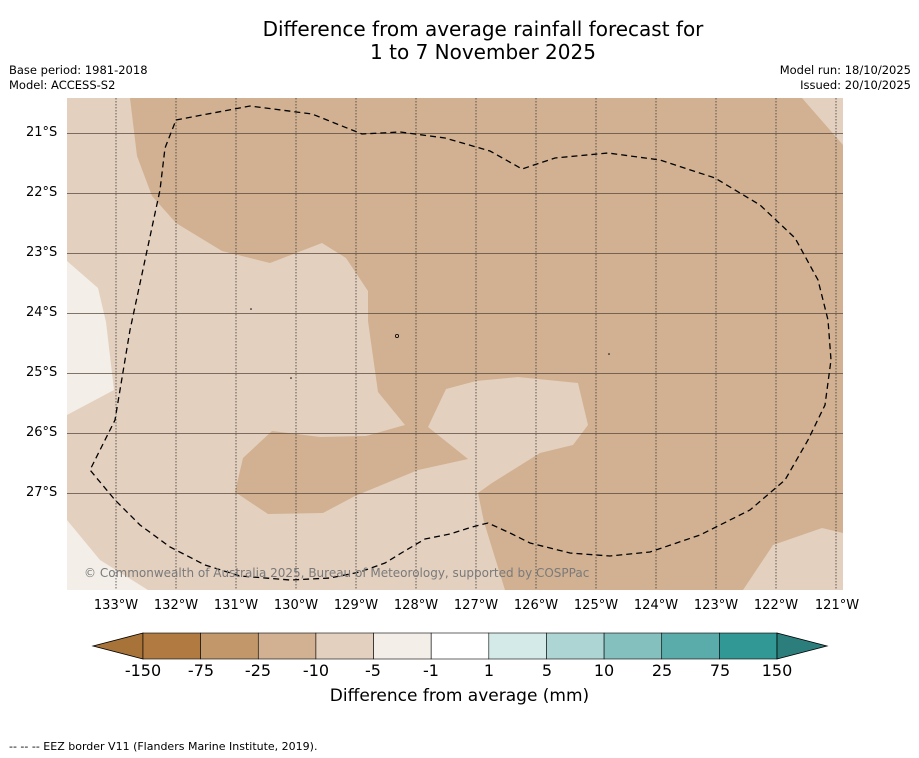 The height and width of the screenshot is (758, 919). What do you see at coordinates (107, 555) in the screenshot?
I see `region-light-bottom` at bounding box center [107, 555].